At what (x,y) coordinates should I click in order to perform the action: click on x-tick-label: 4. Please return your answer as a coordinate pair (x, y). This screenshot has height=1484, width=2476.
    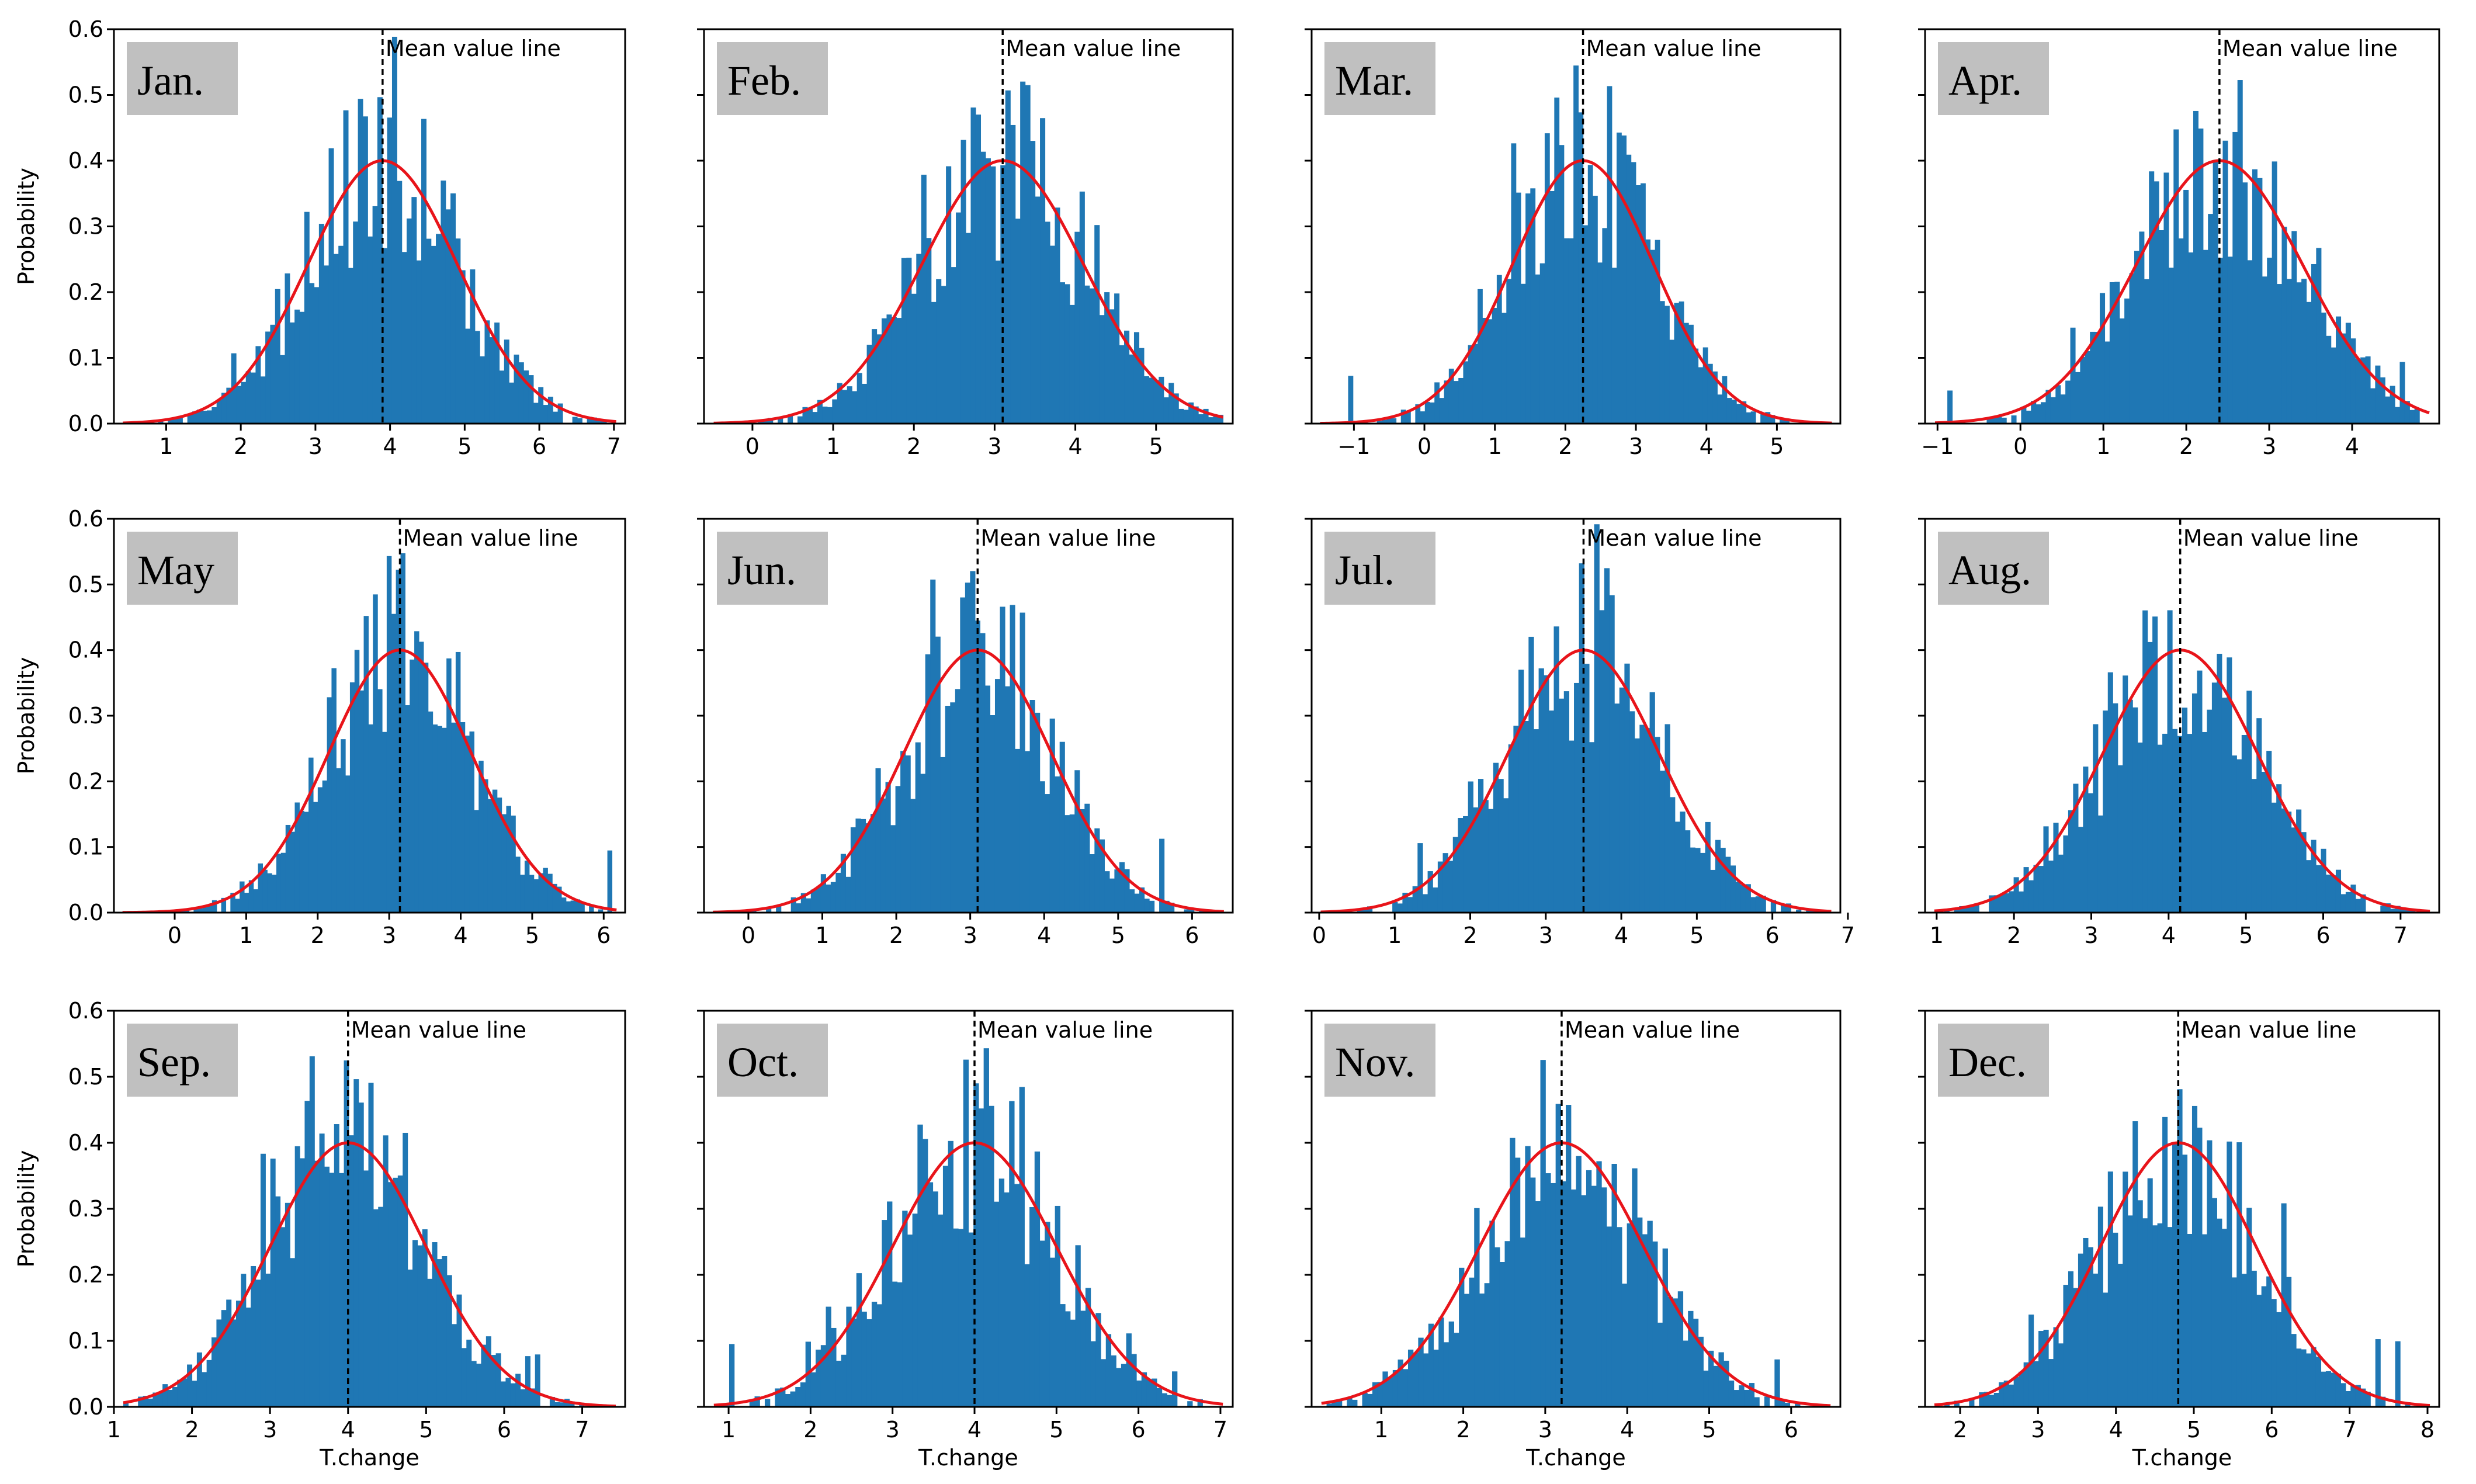
    Looking at the image, I should click on (1075, 446).